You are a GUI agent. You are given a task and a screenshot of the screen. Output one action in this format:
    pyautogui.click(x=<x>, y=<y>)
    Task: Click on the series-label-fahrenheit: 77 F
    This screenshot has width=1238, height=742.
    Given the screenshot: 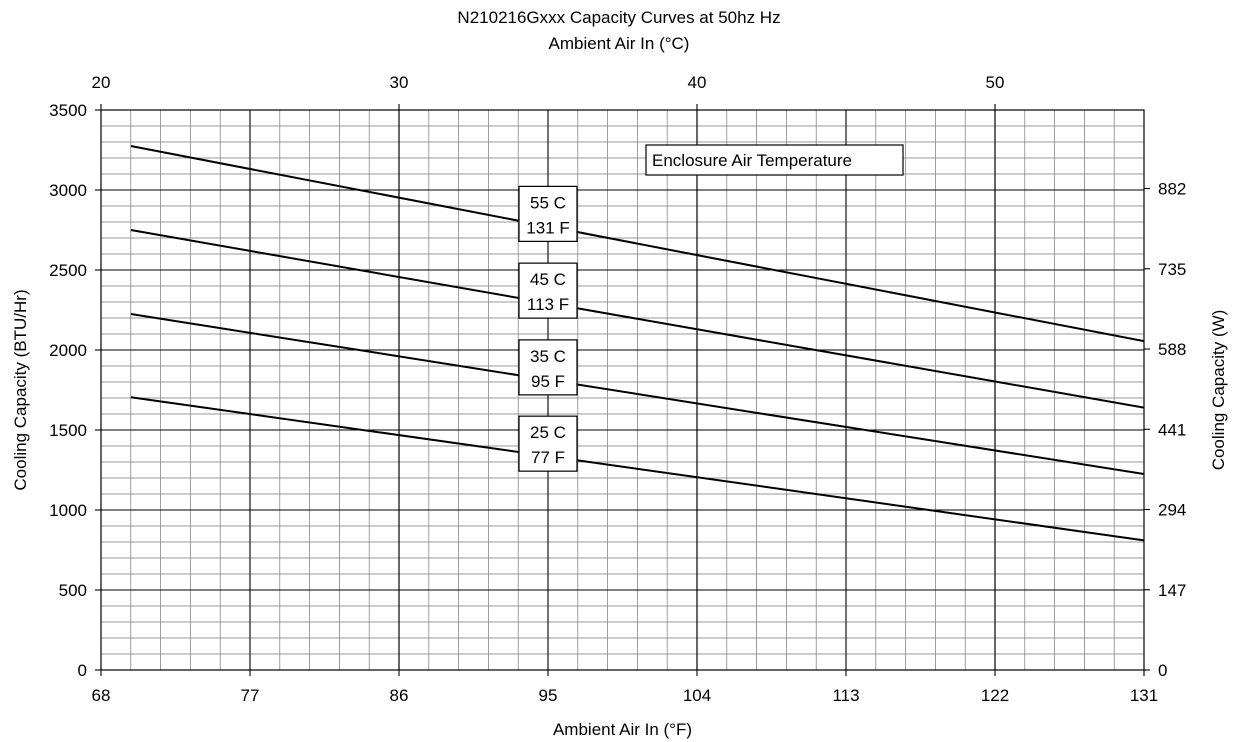 What is the action you would take?
    pyautogui.click(x=548, y=457)
    